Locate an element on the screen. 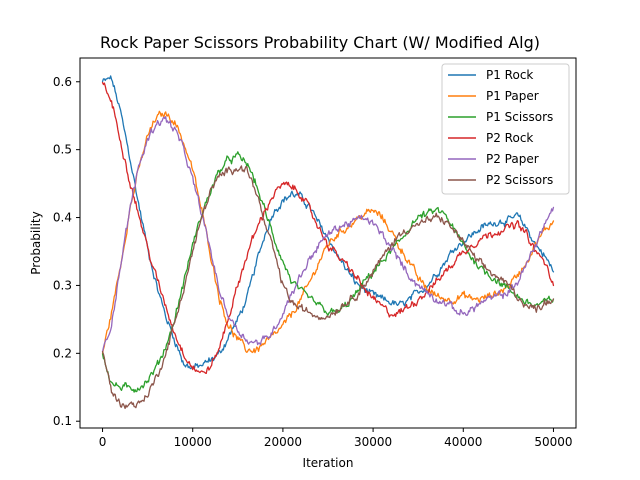  legend-label: P1 Rock is located at coordinates (509, 75).